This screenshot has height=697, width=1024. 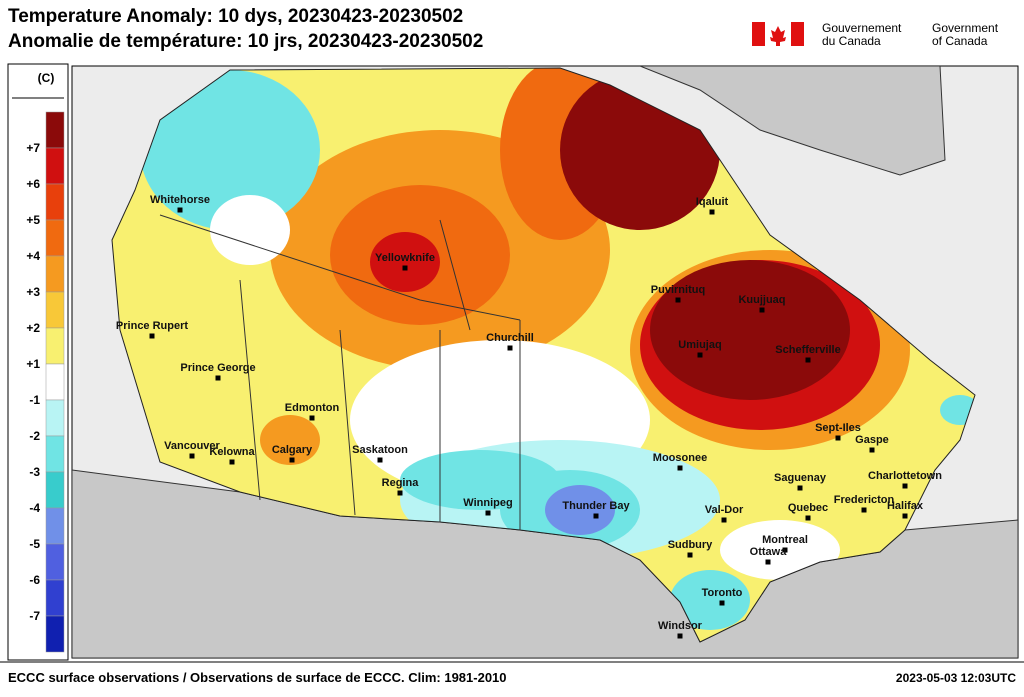 What do you see at coordinates (33, 256) in the screenshot?
I see `legend-label: +4` at bounding box center [33, 256].